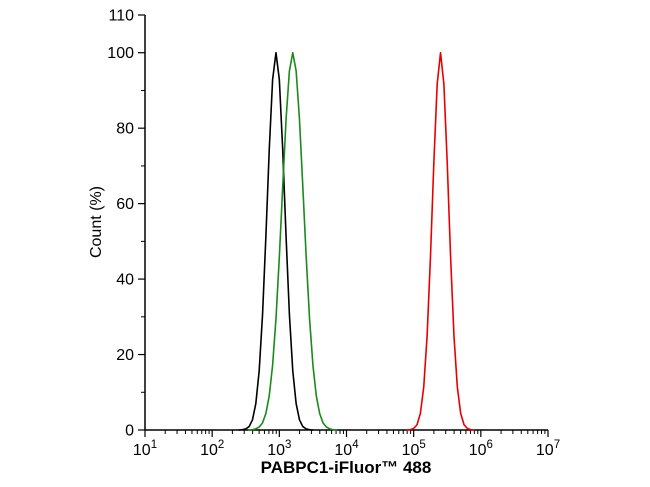 Image resolution: width=650 pixels, height=487 pixels. Describe the element at coordinates (129, 431) in the screenshot. I see `y-tick-label: 0` at that location.